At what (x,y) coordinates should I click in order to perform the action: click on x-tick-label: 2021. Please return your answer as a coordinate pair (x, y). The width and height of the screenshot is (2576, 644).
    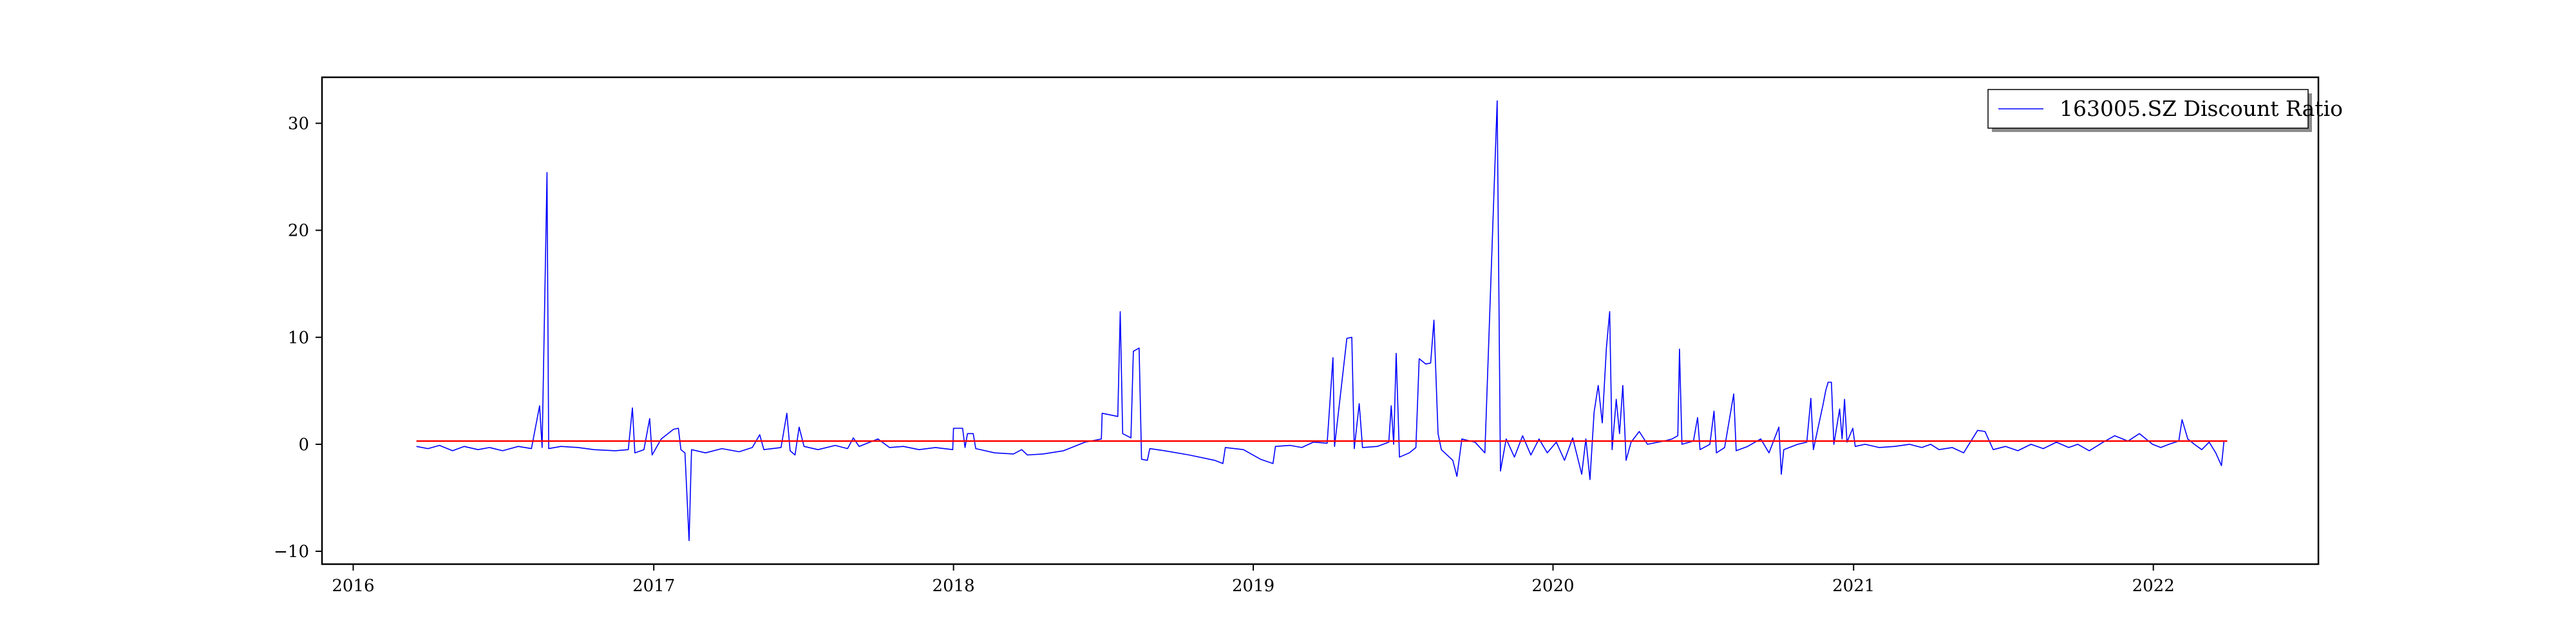
    Looking at the image, I should click on (1853, 586).